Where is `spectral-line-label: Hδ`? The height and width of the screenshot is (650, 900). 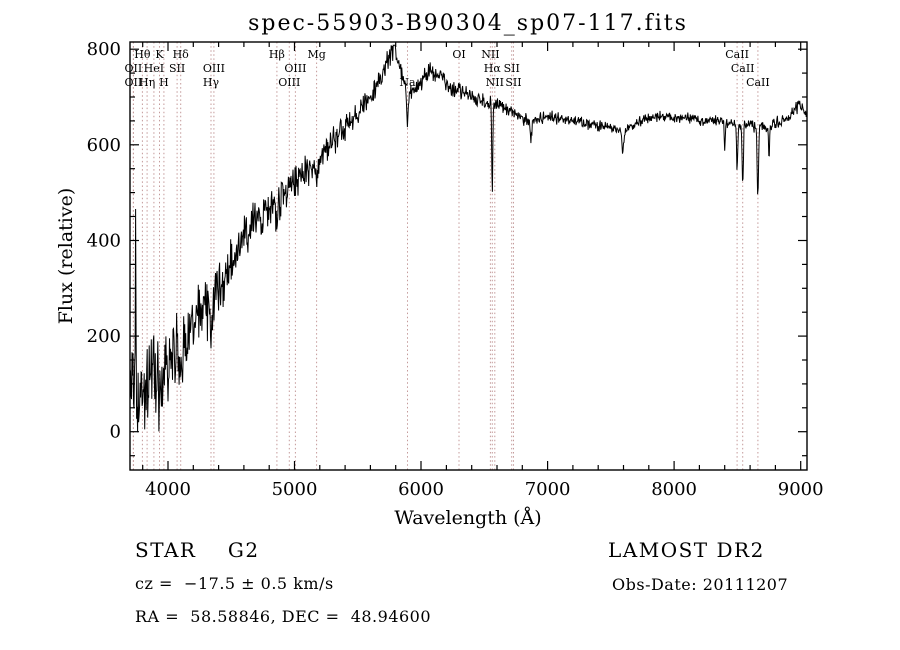
spectral-line-label: Hδ is located at coordinates (181, 54).